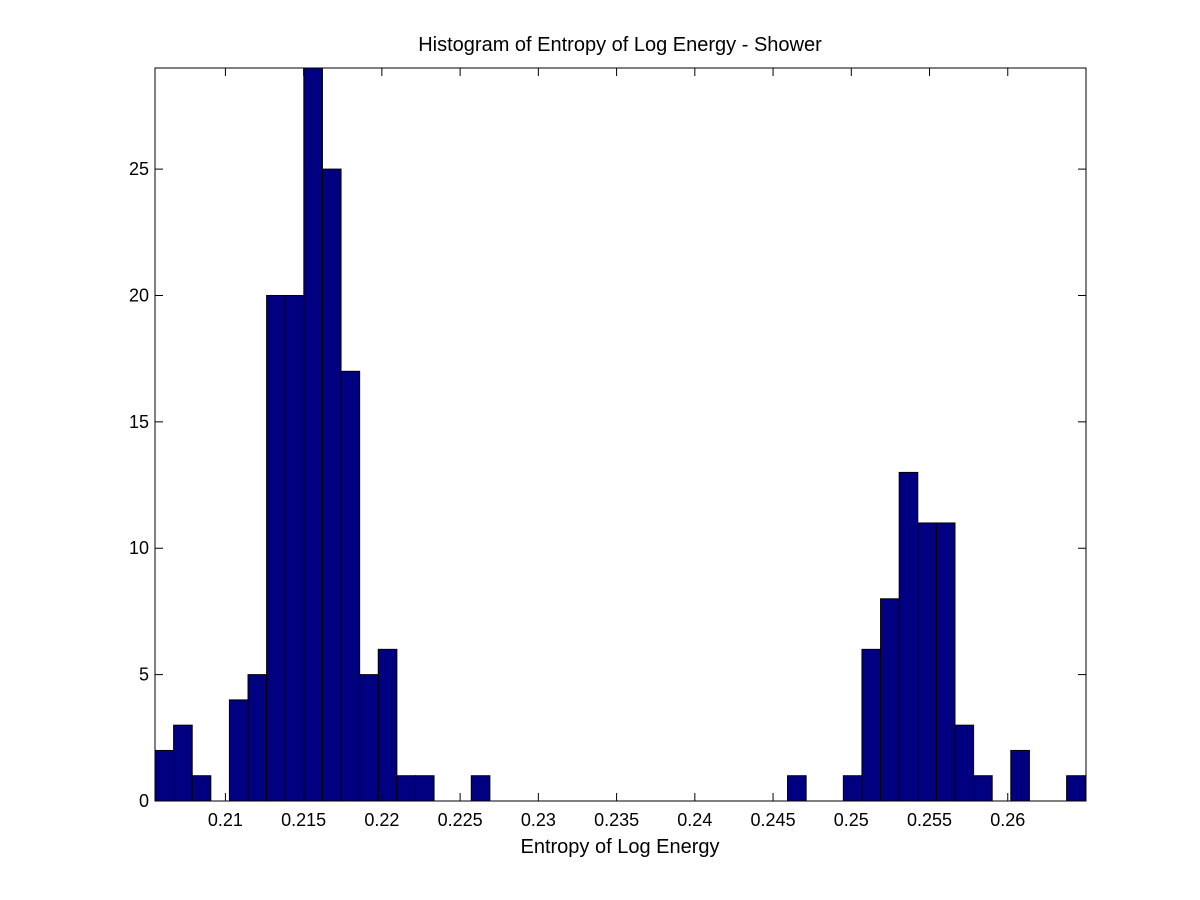 Image resolution: width=1200 pixels, height=900 pixels. Describe the element at coordinates (619, 847) in the screenshot. I see `x-axis-title: Entropy of Log Energy` at that location.